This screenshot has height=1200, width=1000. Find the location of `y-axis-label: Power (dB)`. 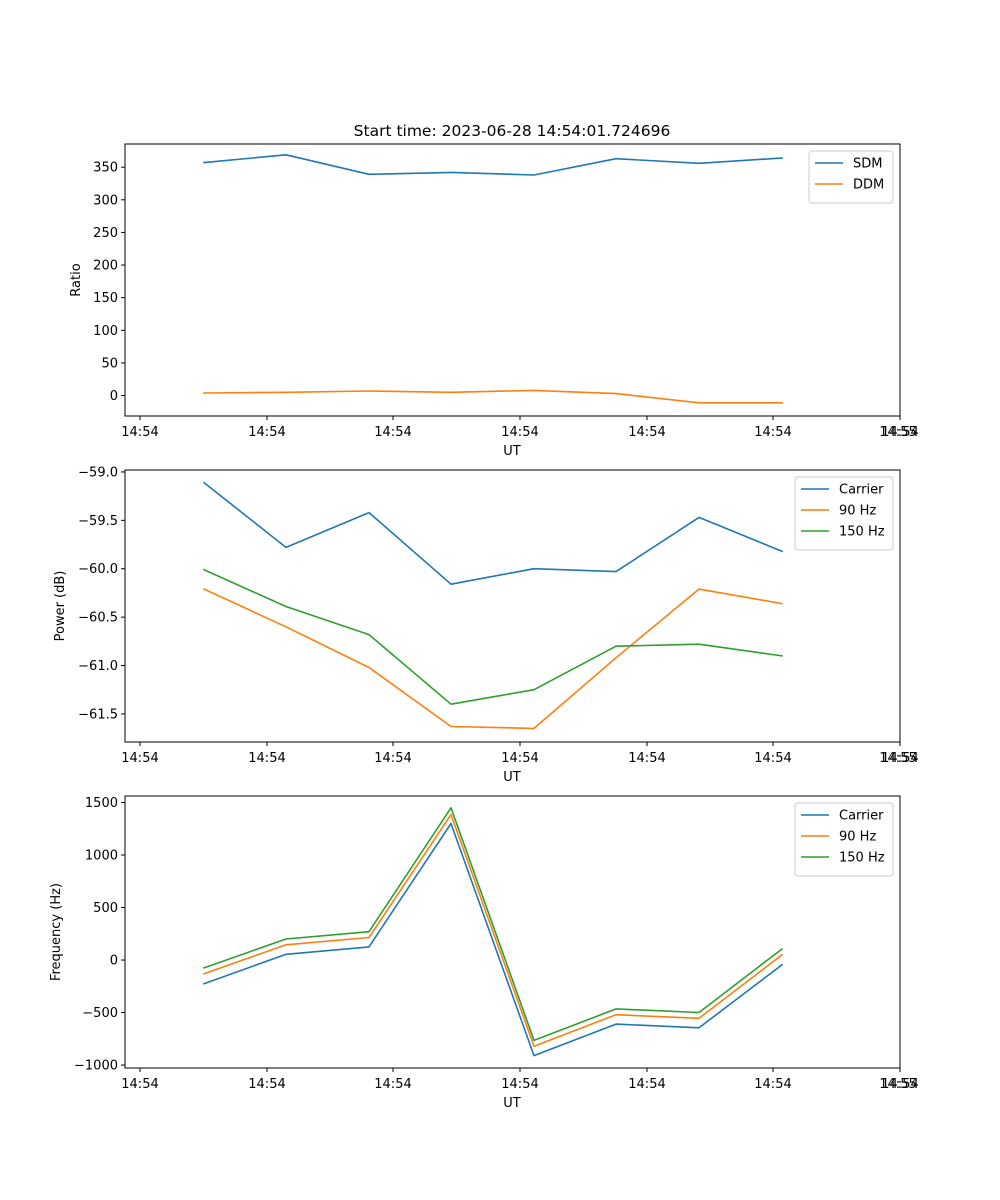

y-axis-label: Power (dB) is located at coordinates (60, 606).